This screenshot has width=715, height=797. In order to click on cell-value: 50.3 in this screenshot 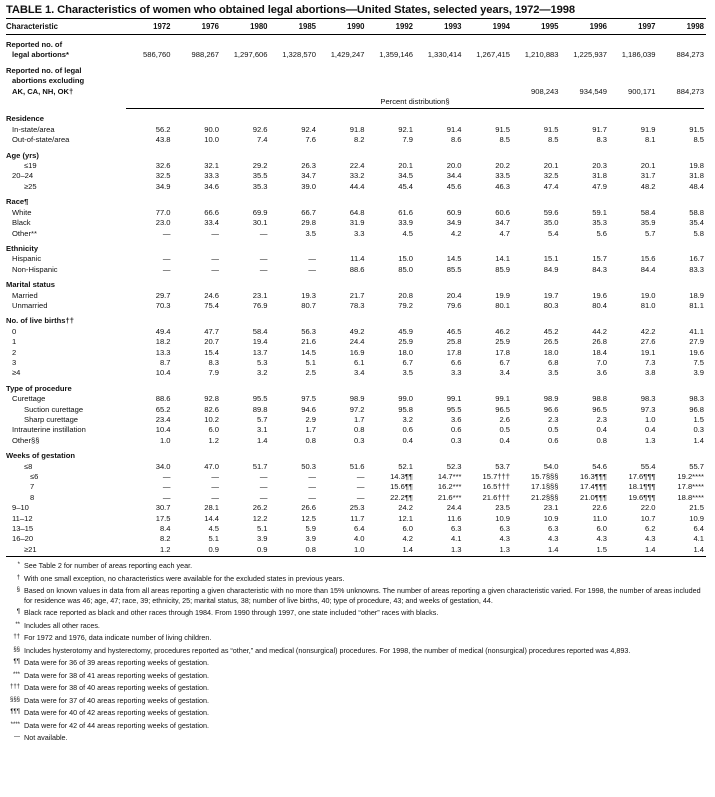, I will do `click(308, 466)`.